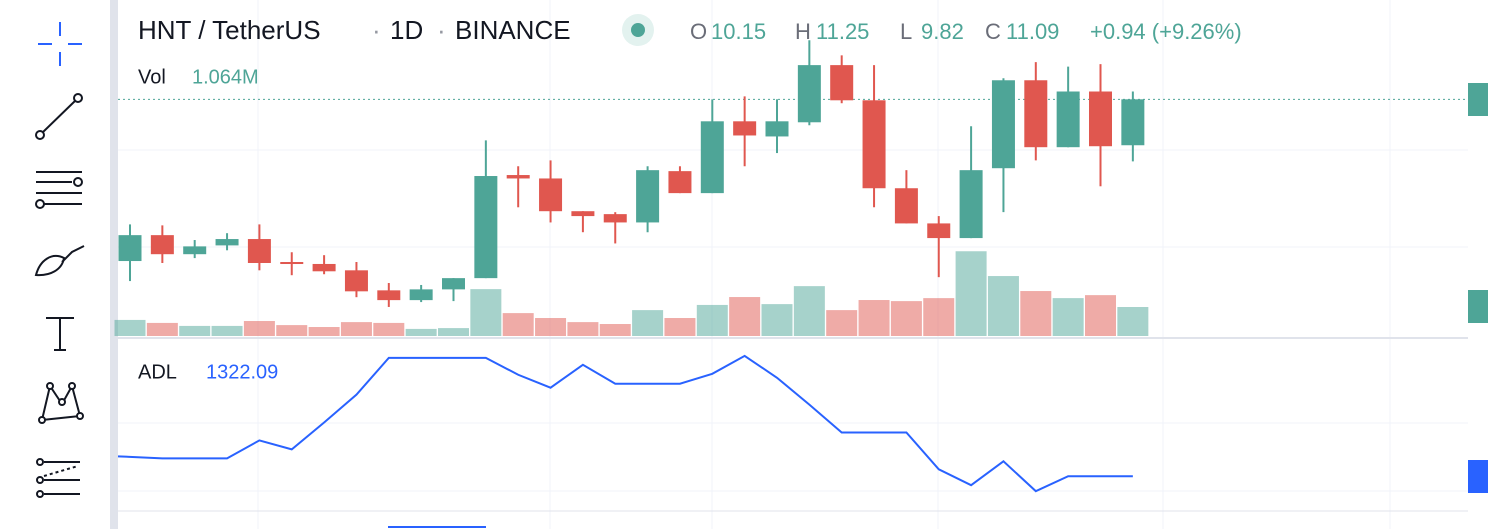 The image size is (1488, 529). I want to click on adl-title: ADL, so click(157, 372).